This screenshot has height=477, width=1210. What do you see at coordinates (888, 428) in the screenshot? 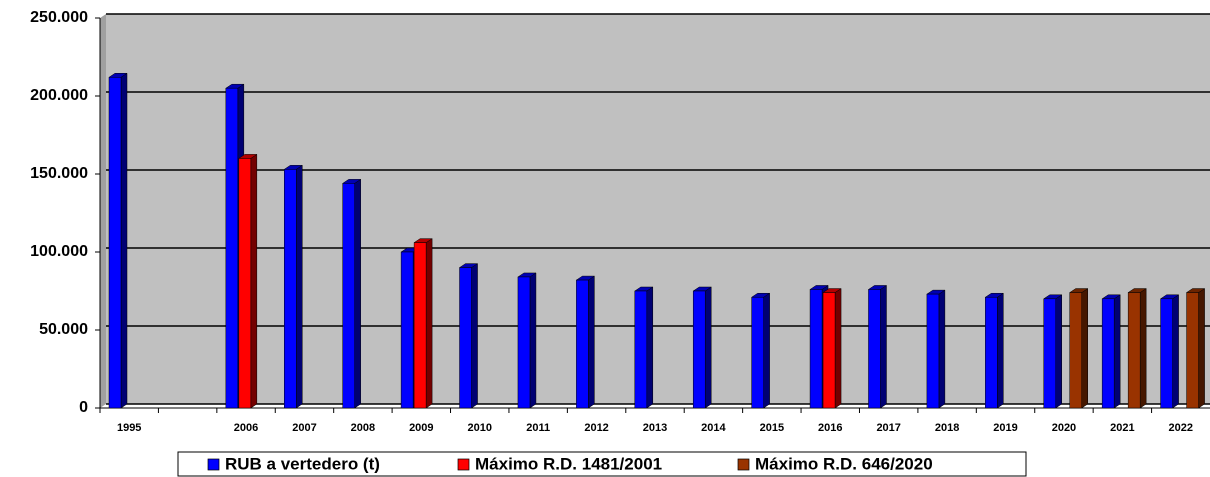
I see `x-tick-label: 2017` at bounding box center [888, 428].